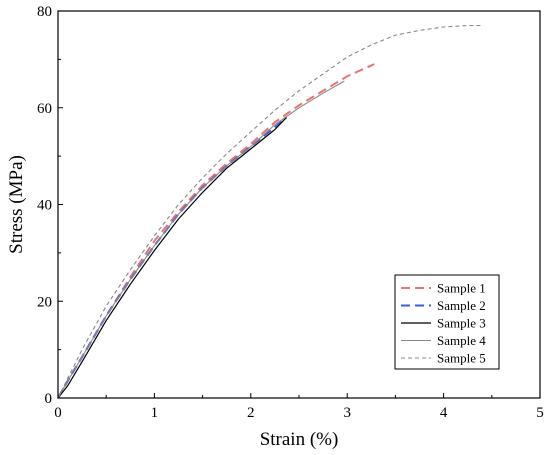 This screenshot has height=455, width=550. What do you see at coordinates (44, 12) in the screenshot?
I see `y-tick-label: 80` at bounding box center [44, 12].